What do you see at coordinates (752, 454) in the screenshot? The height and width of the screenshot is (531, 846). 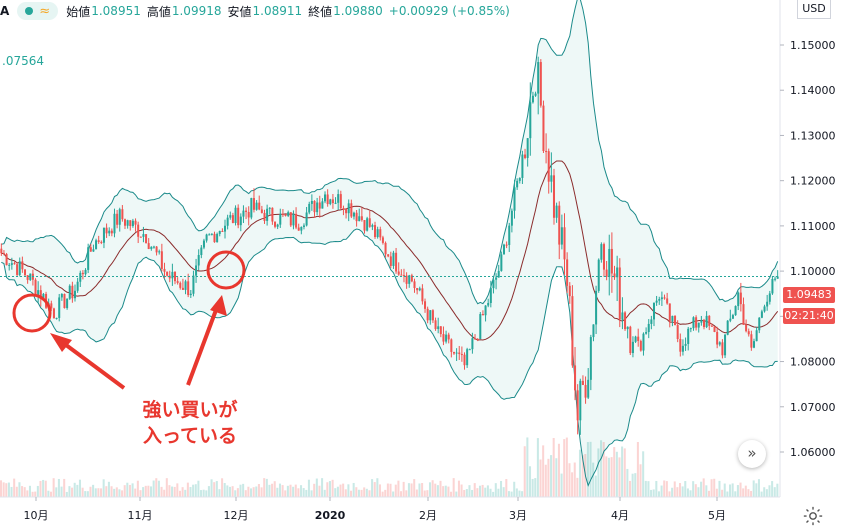 I see `scroll-to-realtime-button: »` at bounding box center [752, 454].